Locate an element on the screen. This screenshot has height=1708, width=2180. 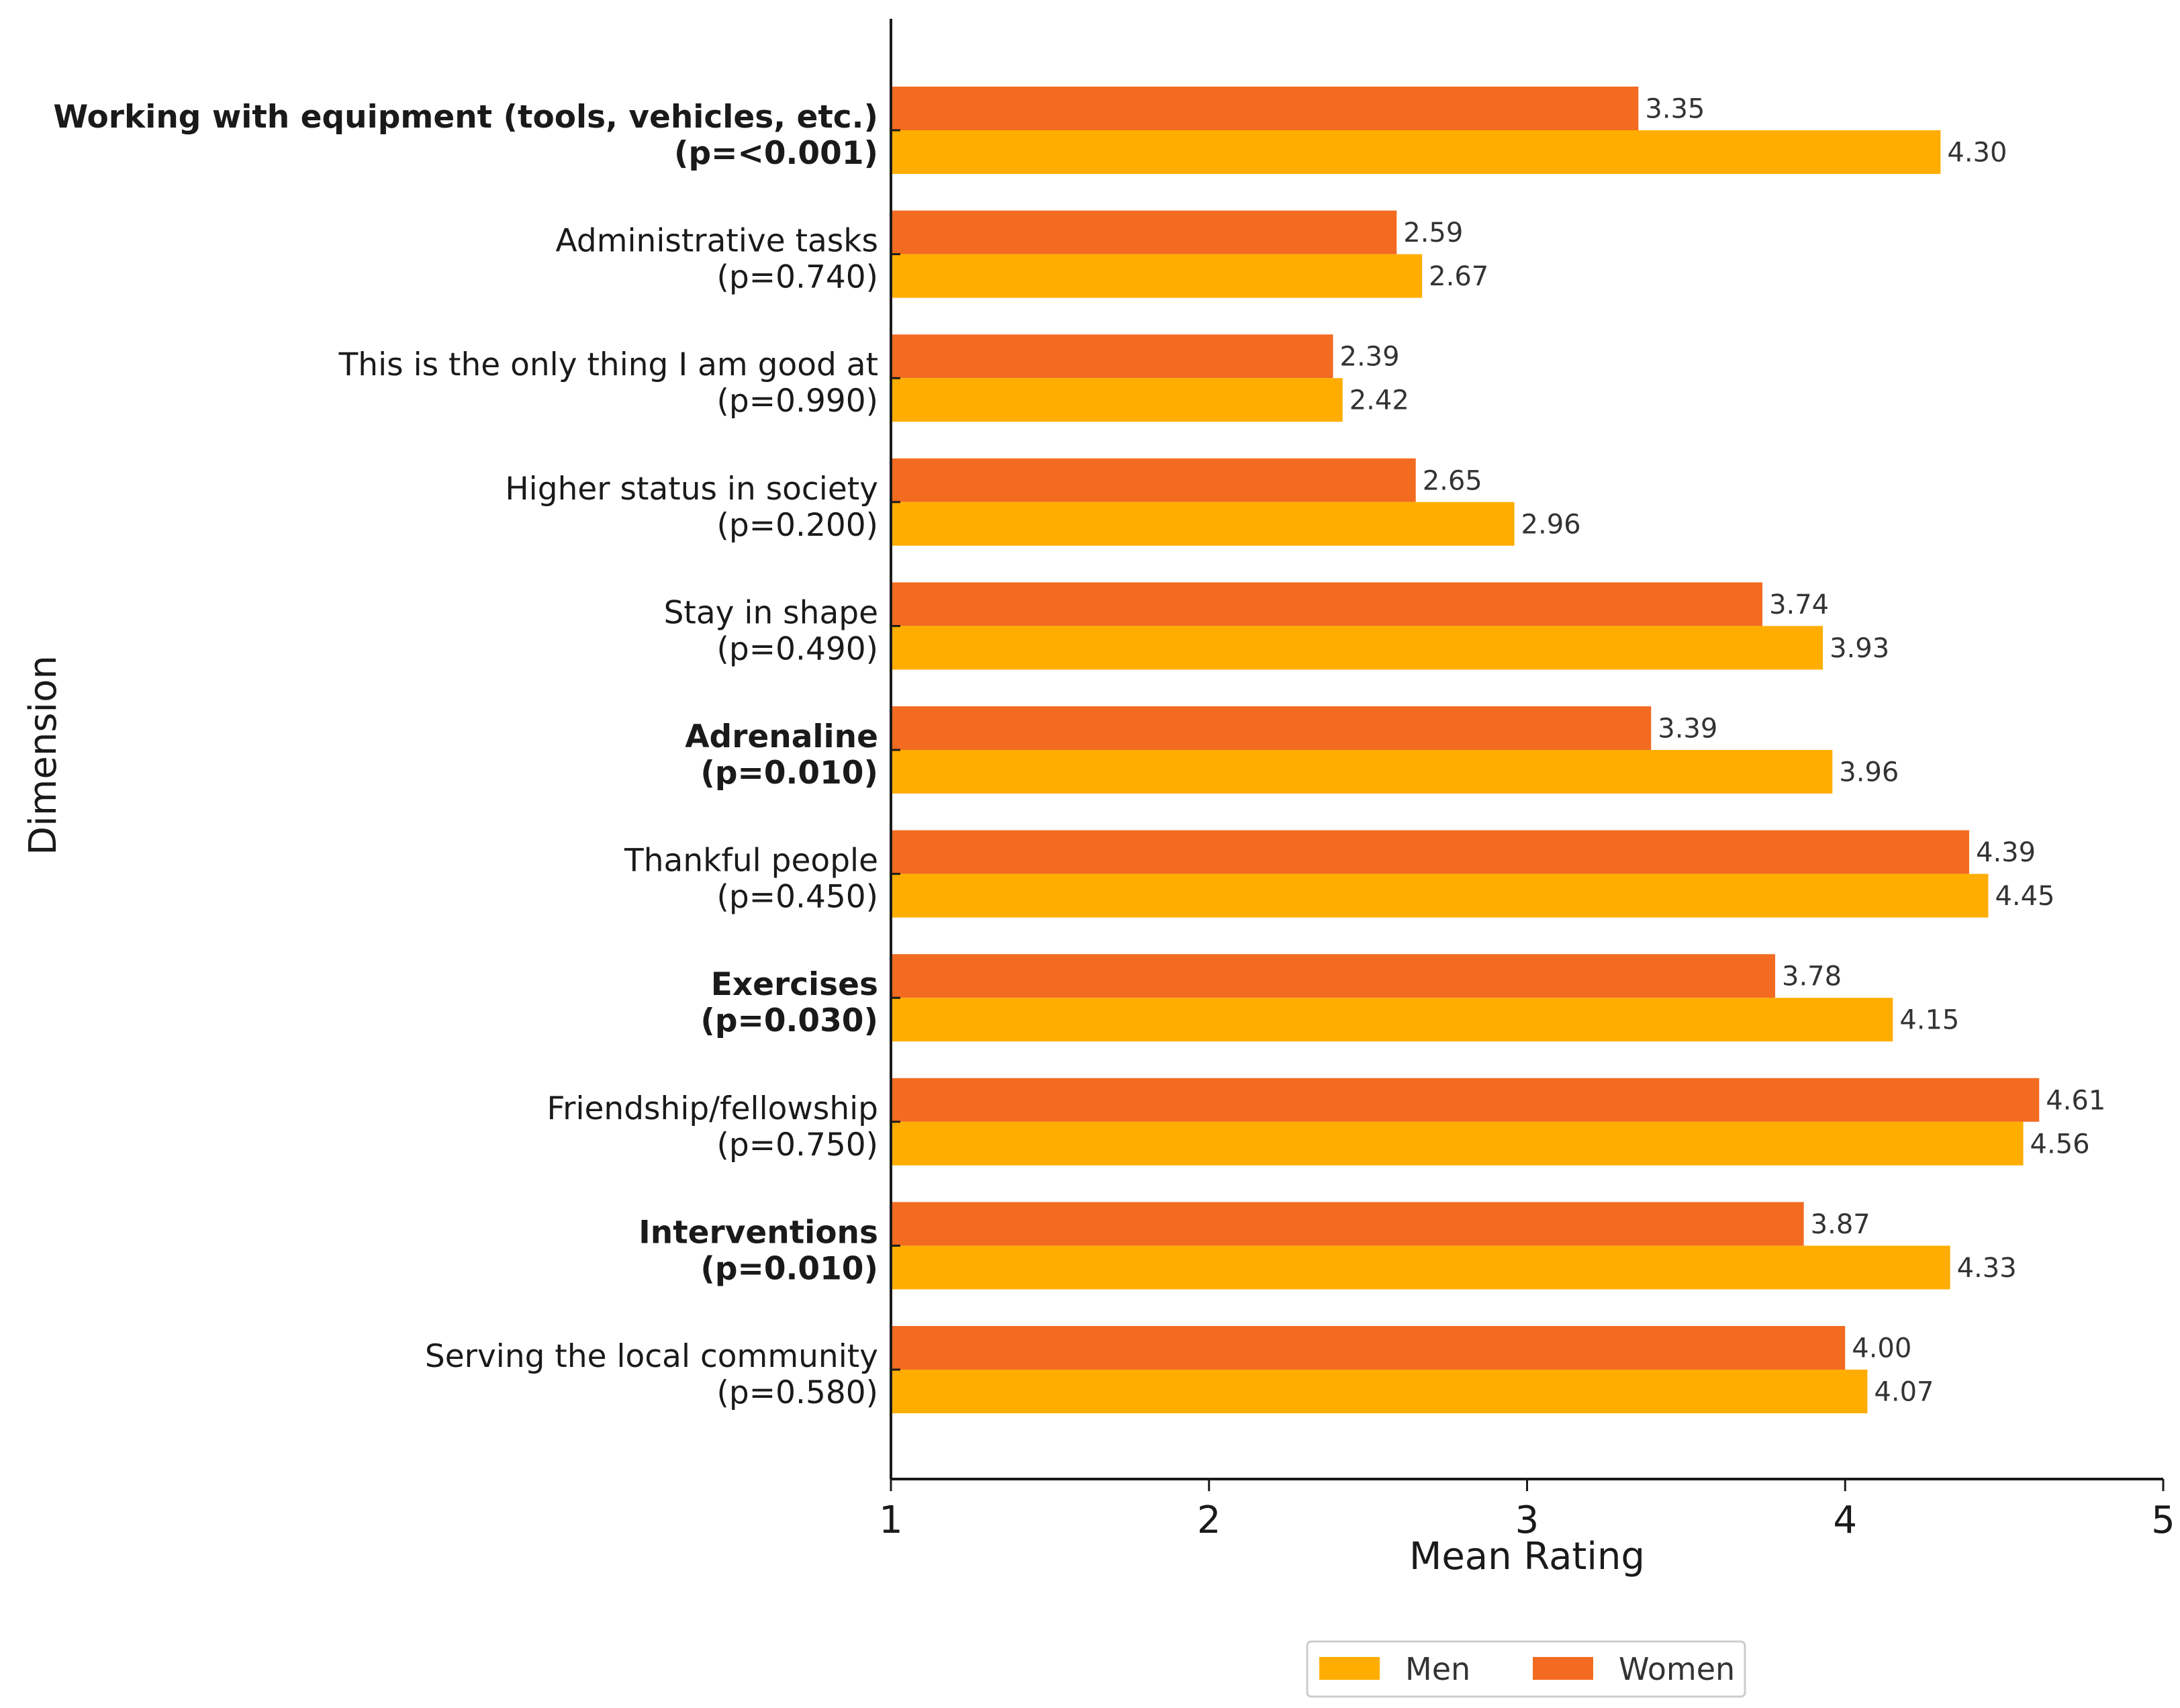
value-label-men: 2.96 is located at coordinates (1551, 525).